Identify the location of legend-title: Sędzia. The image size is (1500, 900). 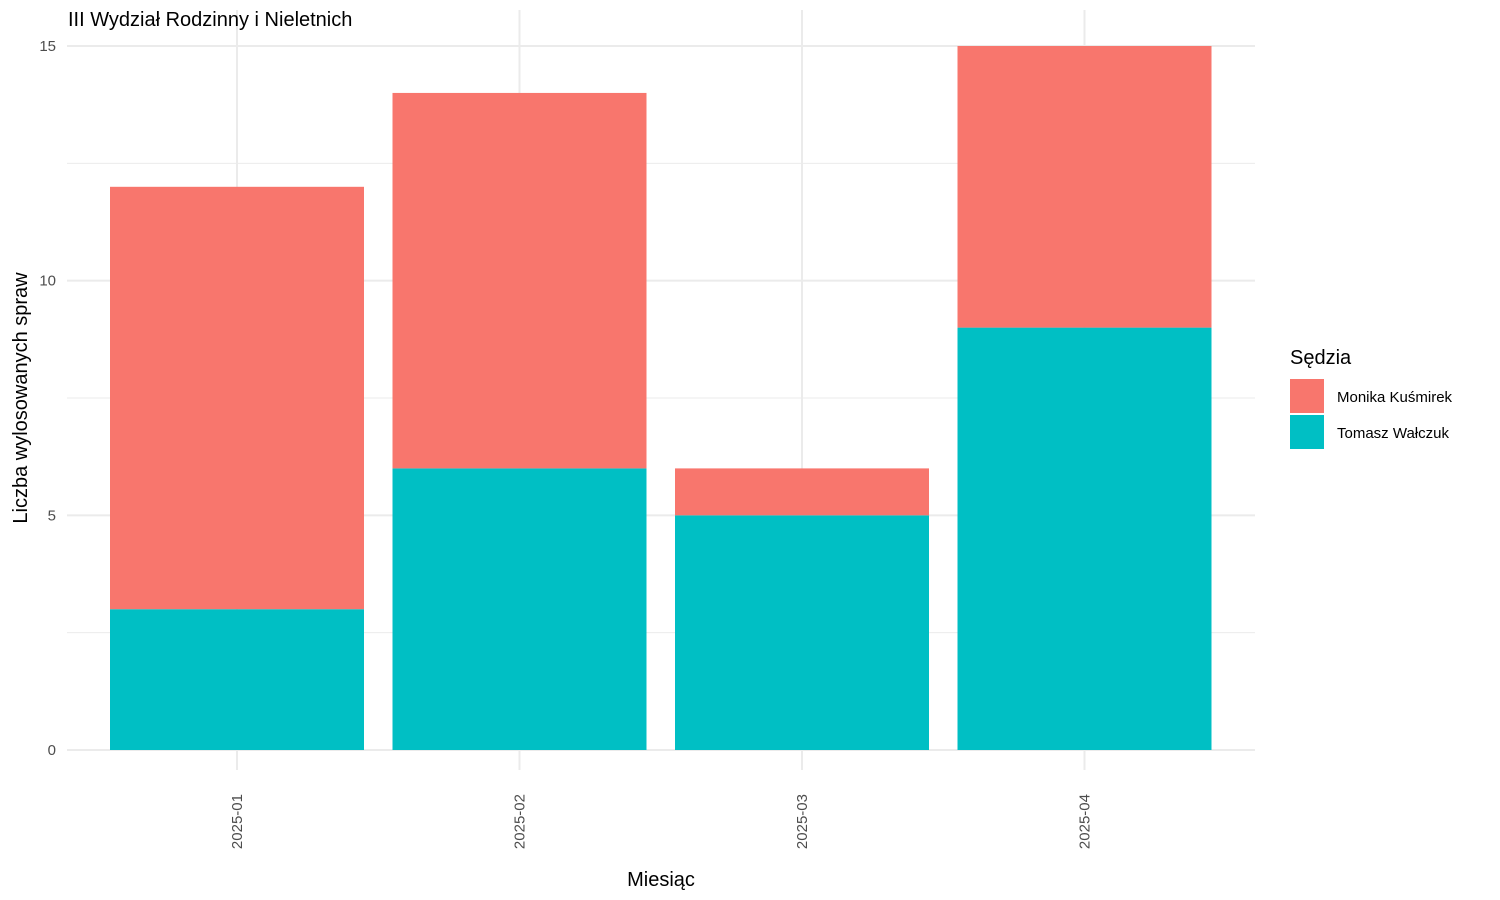
(1321, 358).